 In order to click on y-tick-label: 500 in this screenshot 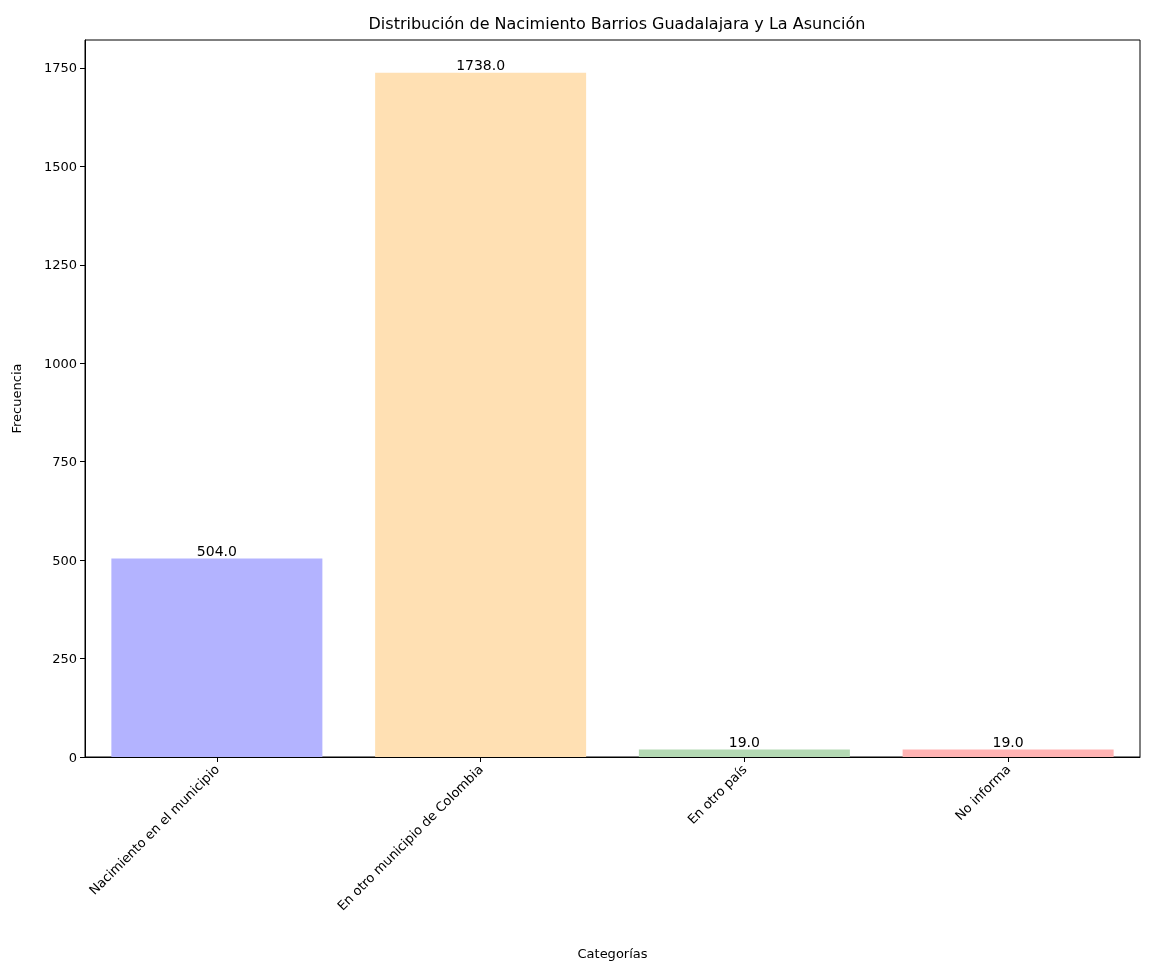, I will do `click(64, 560)`.